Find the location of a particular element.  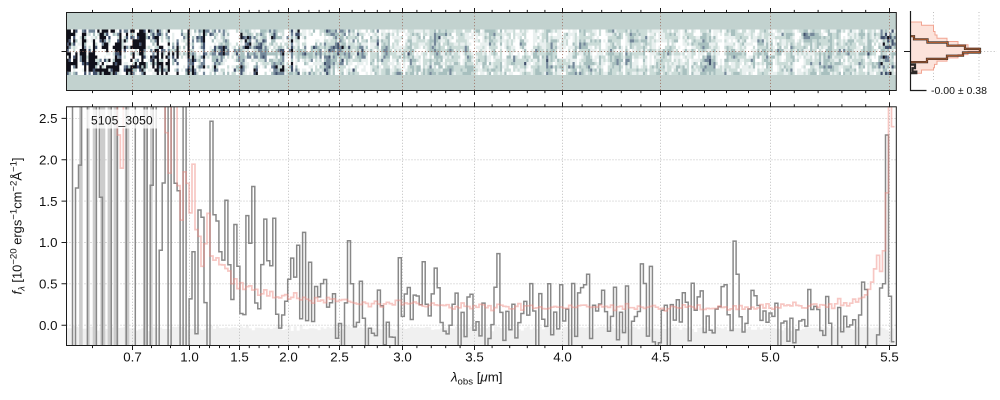

svg-text: 4.0 is located at coordinates (562, 357).